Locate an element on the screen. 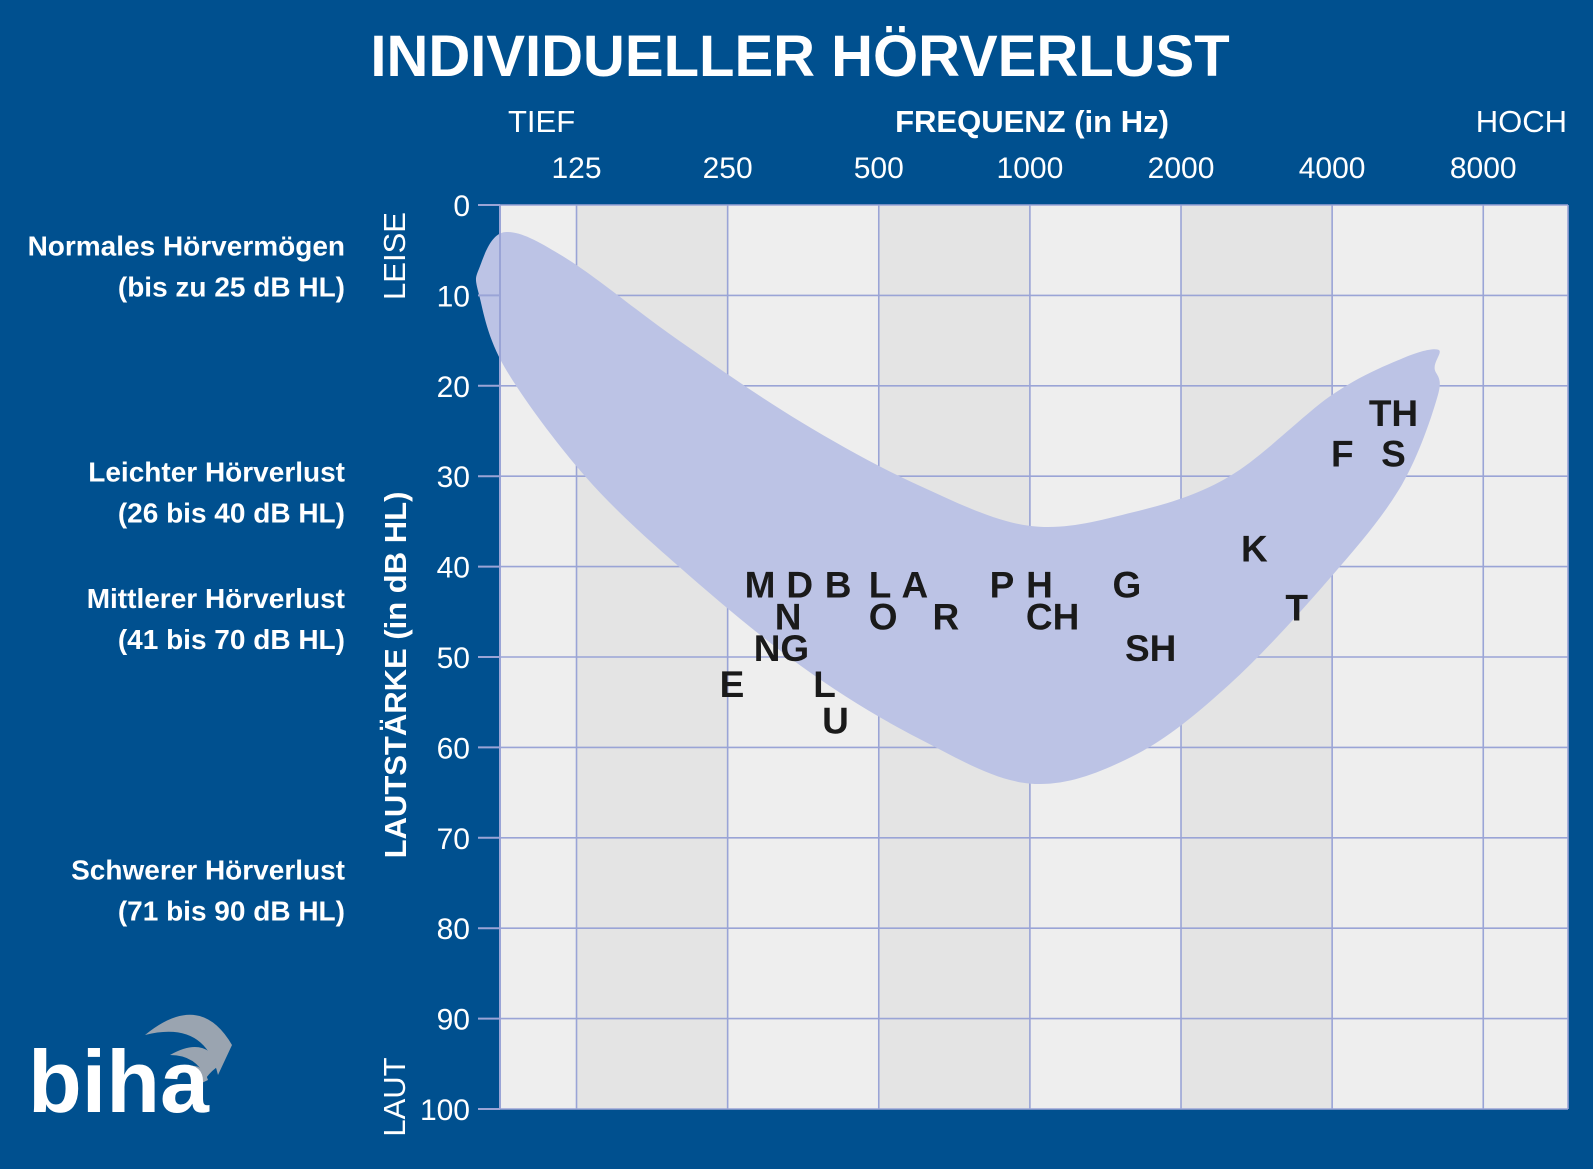 The width and height of the screenshot is (1593, 1169). x-tick-label: 2000 is located at coordinates (1181, 168).